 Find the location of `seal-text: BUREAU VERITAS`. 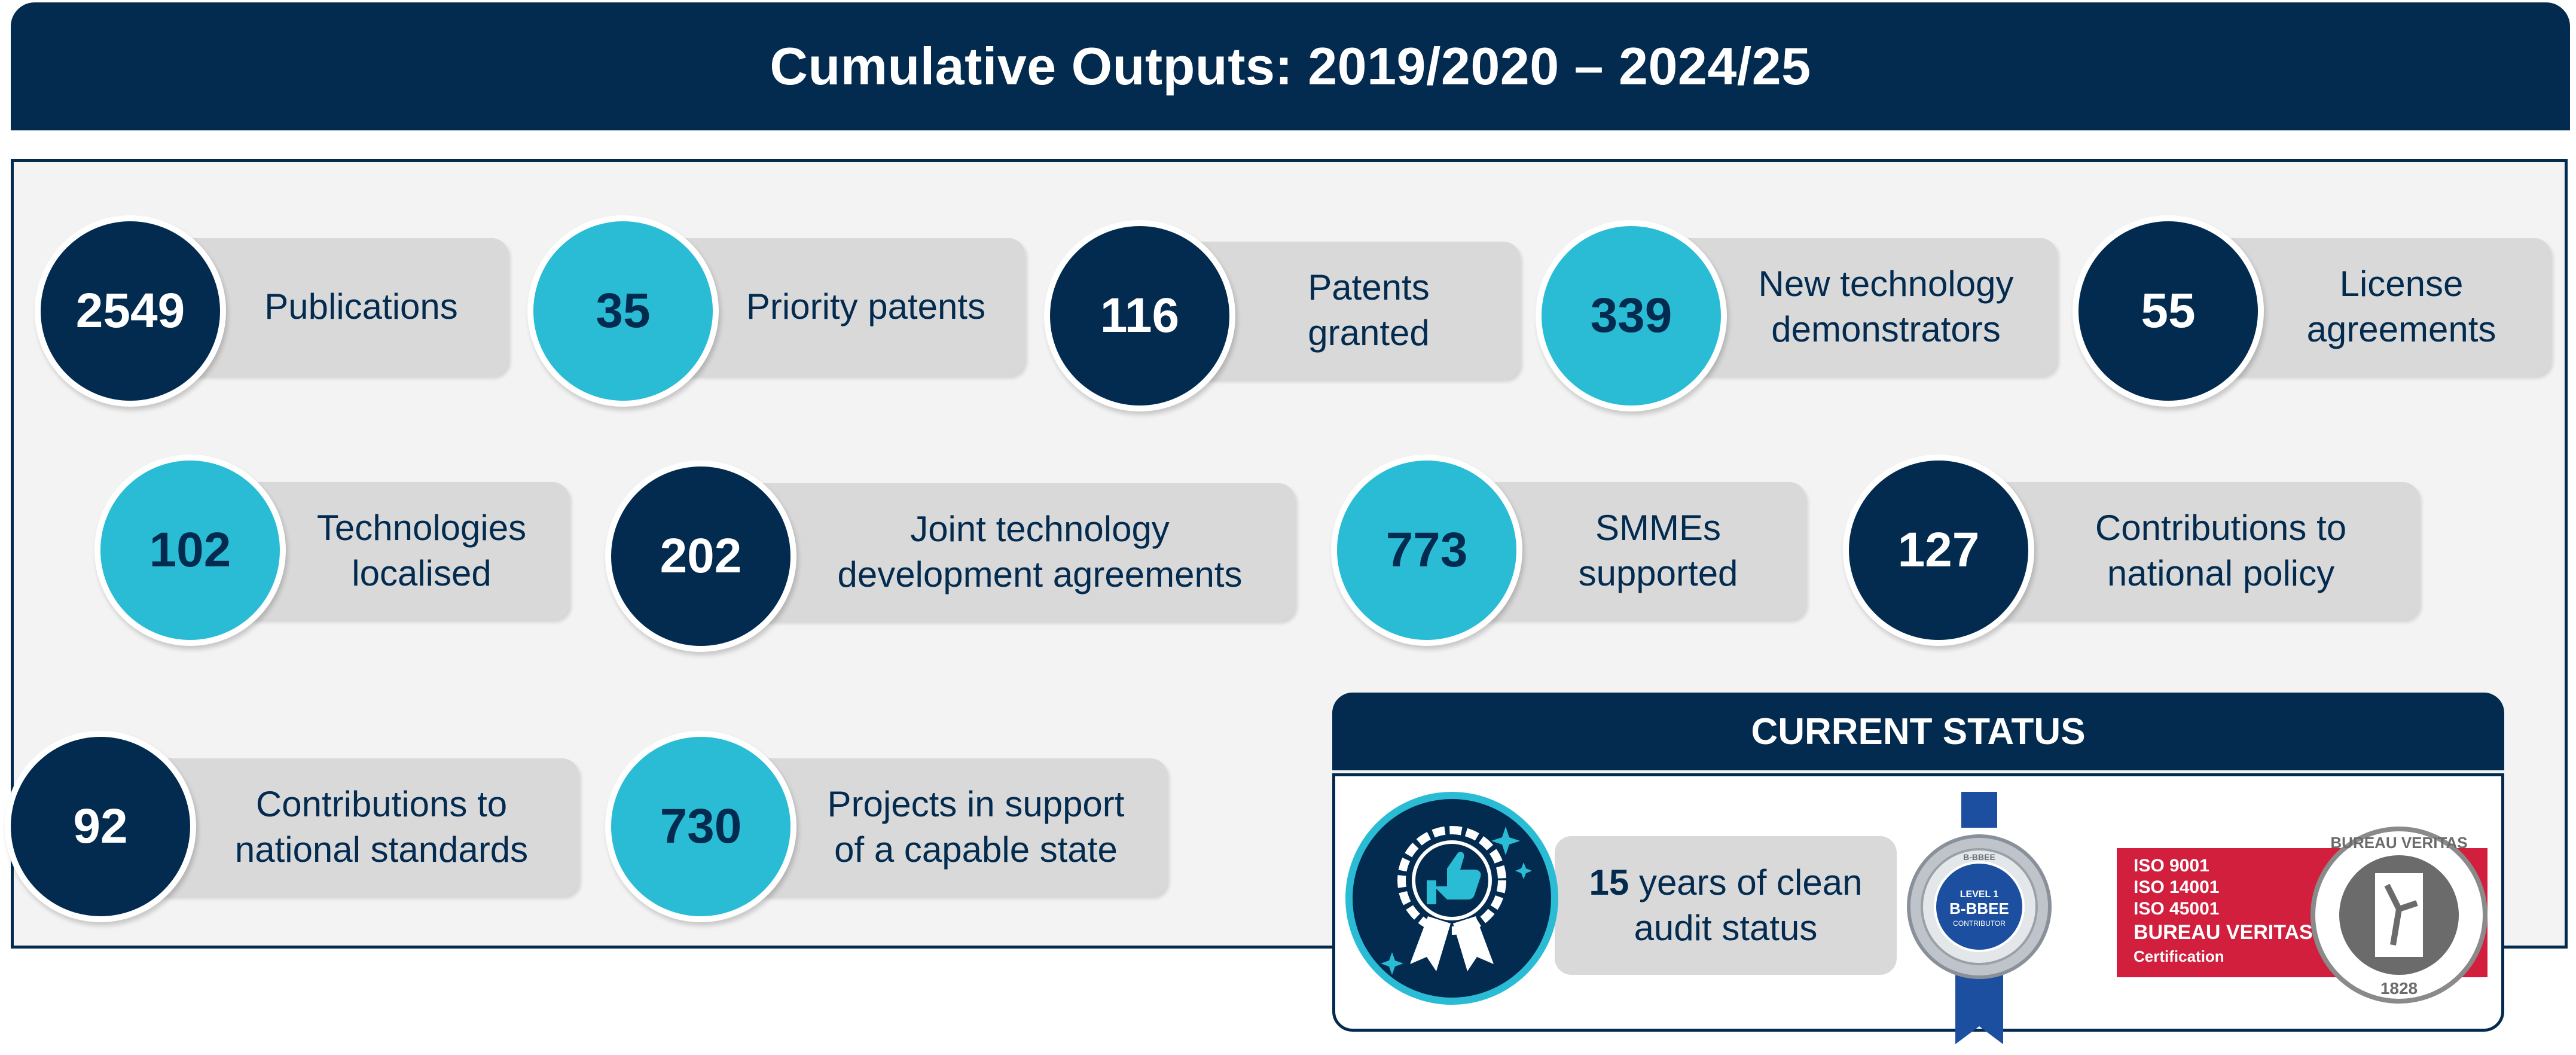

seal-text: BUREAU VERITAS is located at coordinates (2398, 843).